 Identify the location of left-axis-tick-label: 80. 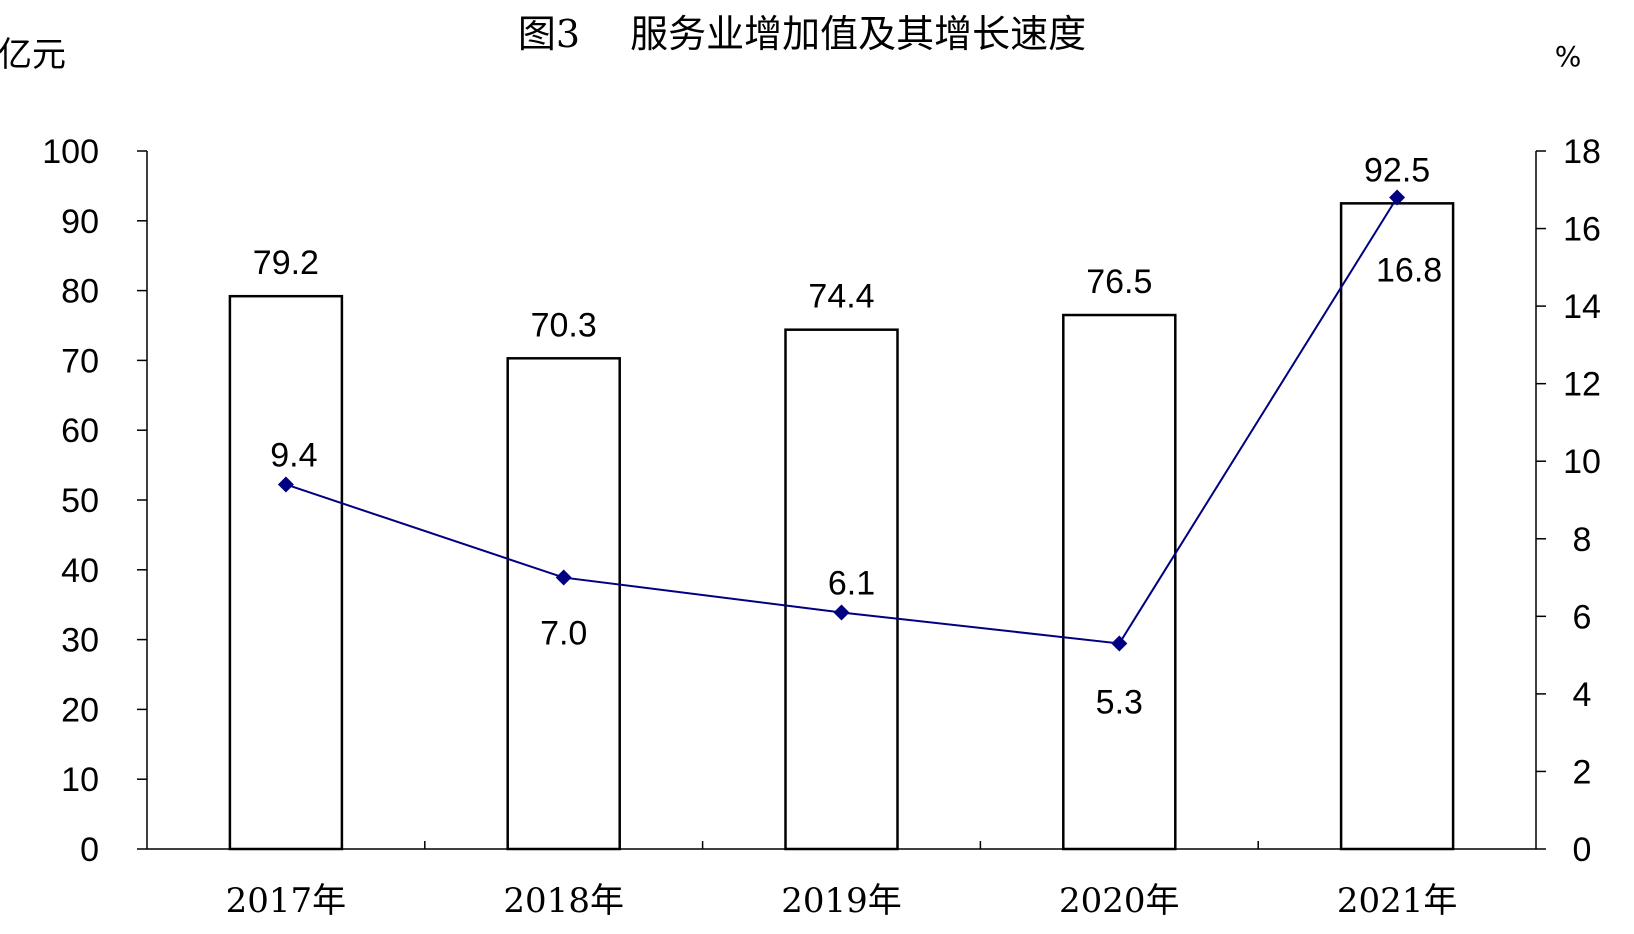
(80, 292).